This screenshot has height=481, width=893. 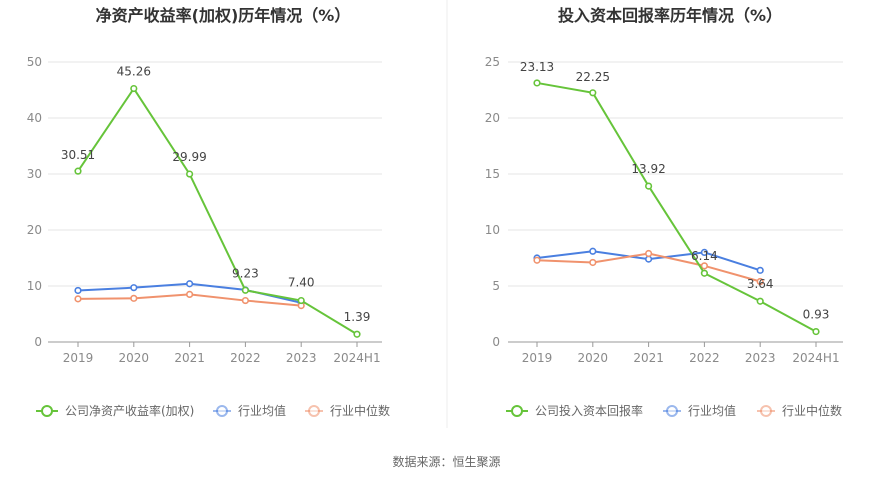 I want to click on legend-label: 公司净资产收益率(加权), so click(x=129, y=410).